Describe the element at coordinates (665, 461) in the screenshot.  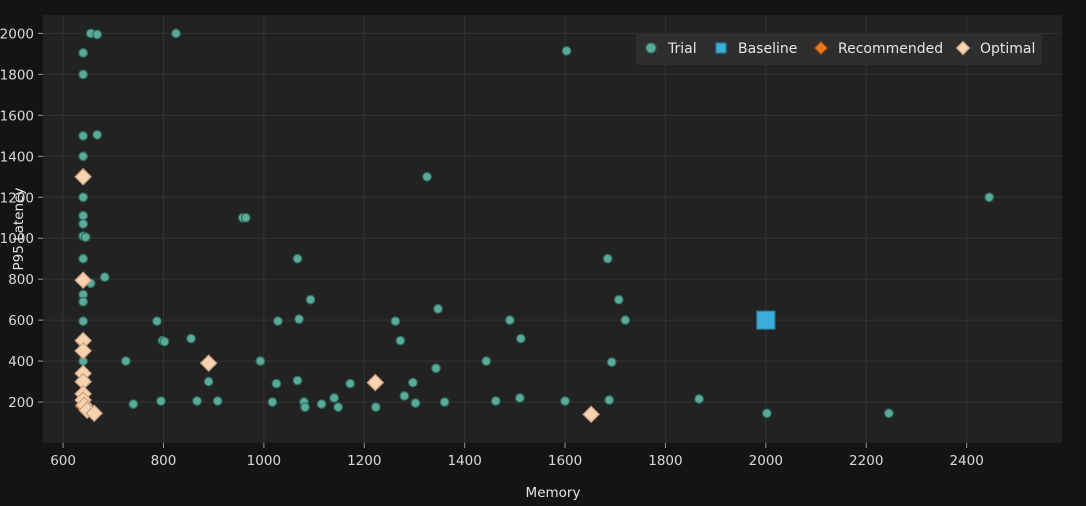
I see `x-tick-label: 1800` at that location.